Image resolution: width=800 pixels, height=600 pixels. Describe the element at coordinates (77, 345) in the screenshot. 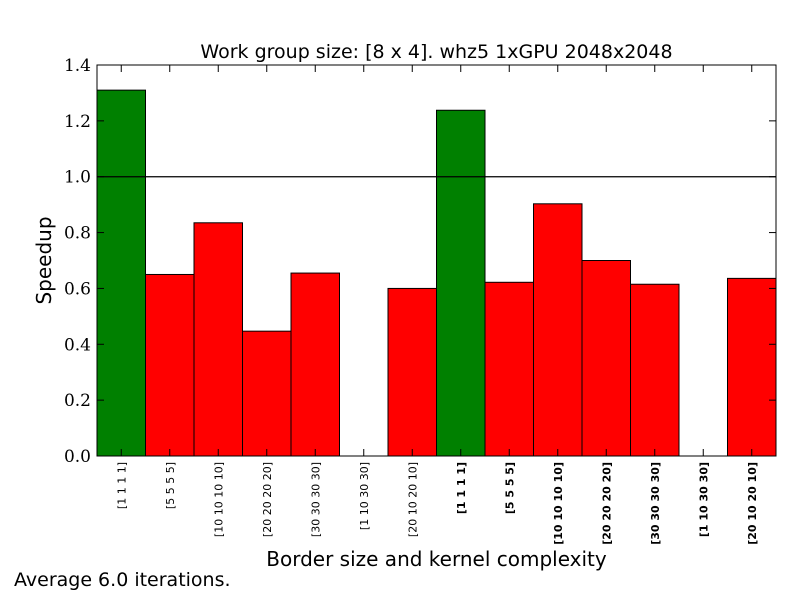

I see `y-tick-label: 0.4` at that location.